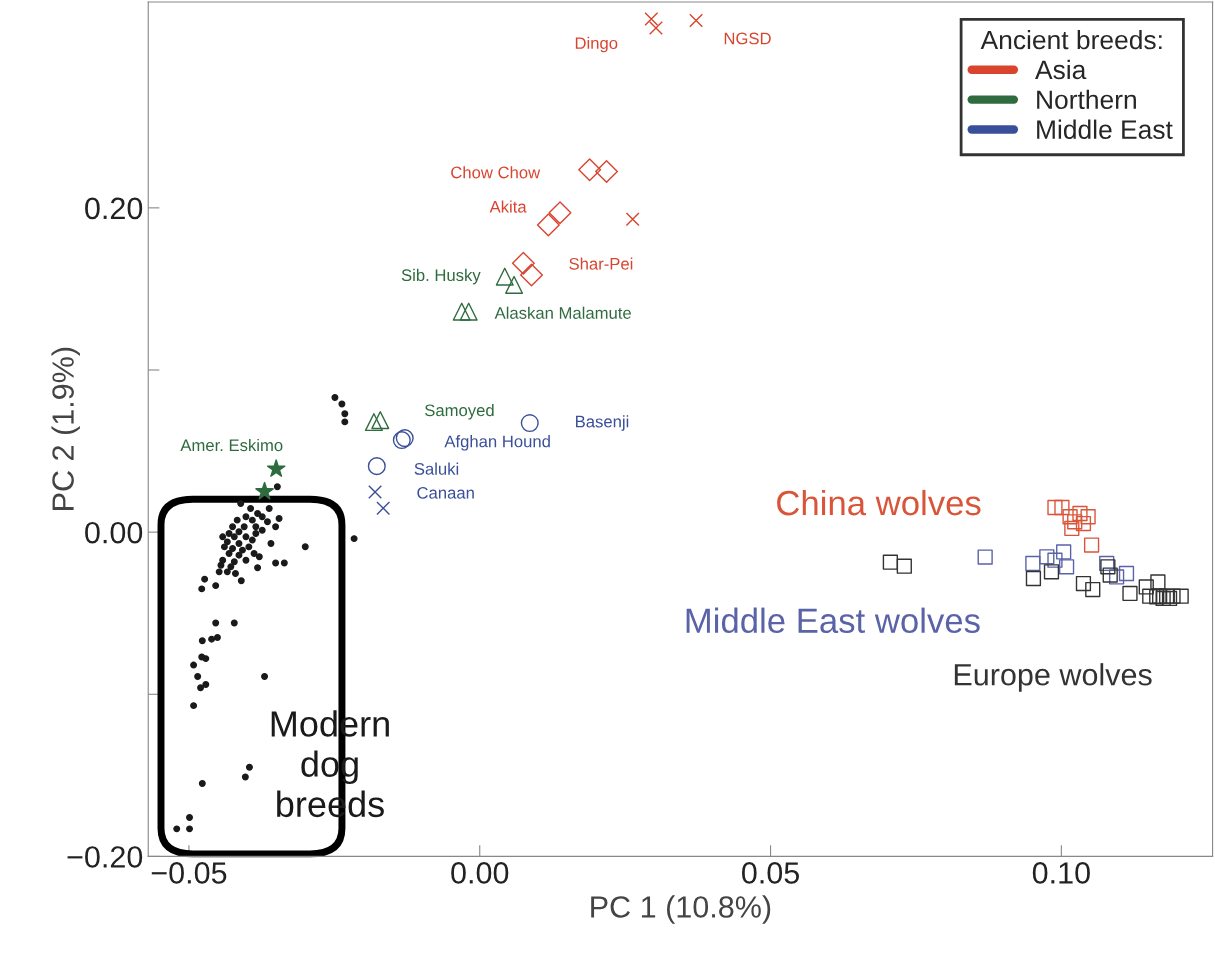 The image size is (1215, 971). Describe the element at coordinates (1061, 69) in the screenshot. I see `legend-label: Asia` at that location.